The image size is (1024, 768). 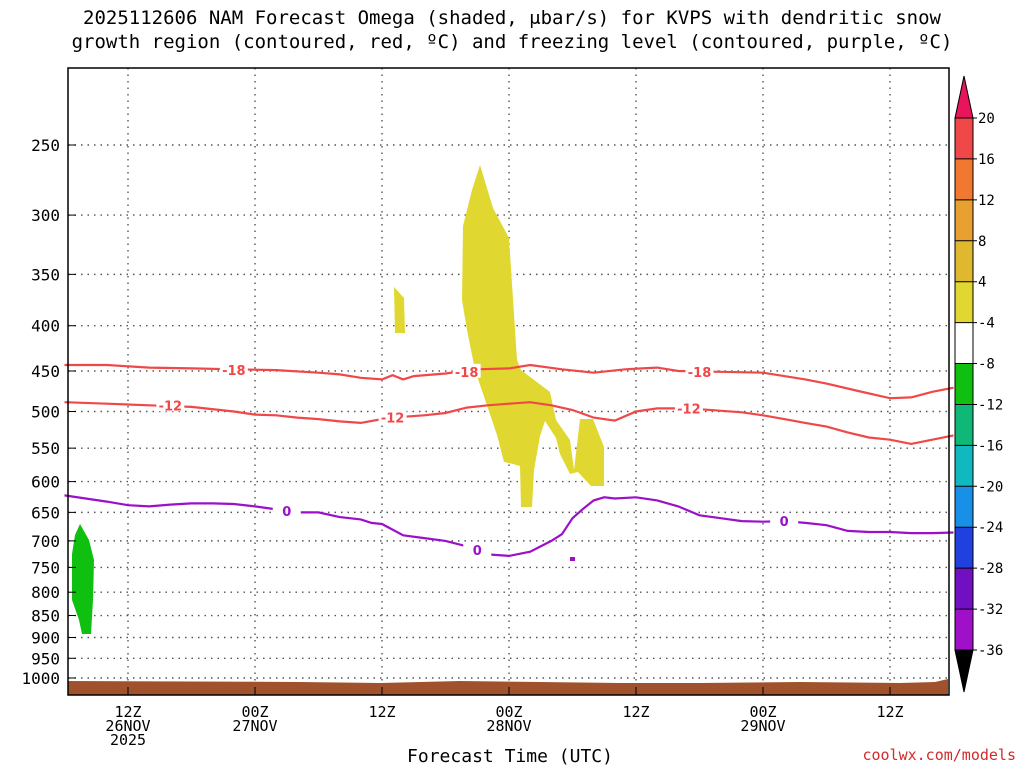 I want to click on x-tick-label: 28NOV, so click(x=508, y=726).